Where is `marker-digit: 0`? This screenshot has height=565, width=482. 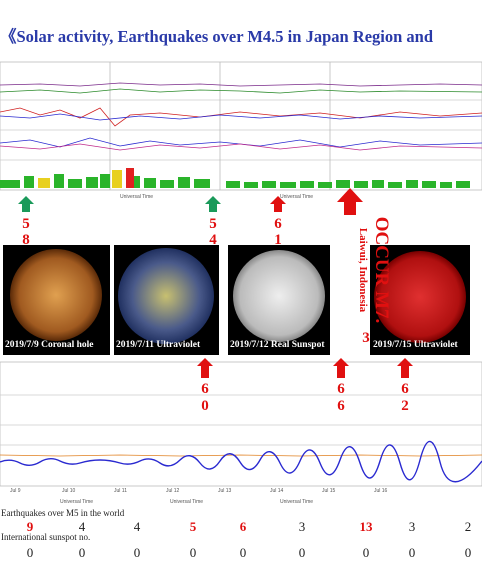
marker-digit: 0 is located at coordinates (205, 406).